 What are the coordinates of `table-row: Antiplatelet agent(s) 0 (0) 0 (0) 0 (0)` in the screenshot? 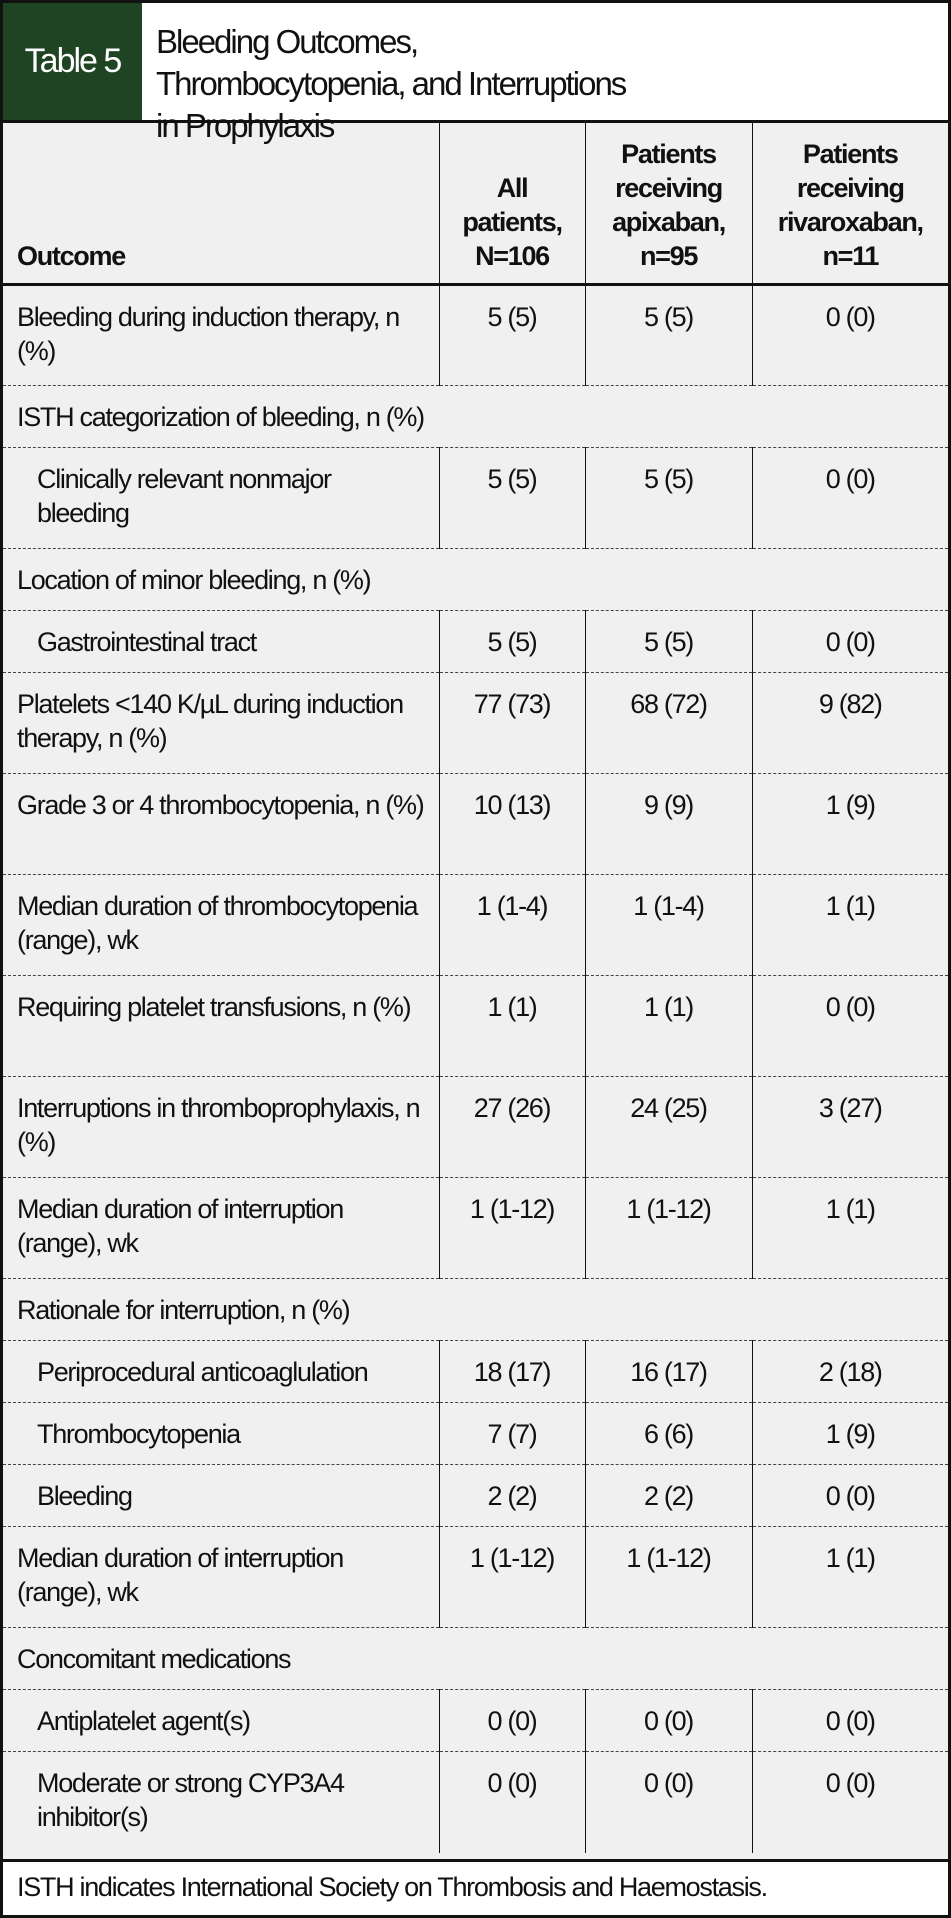 It's located at (475, 1720).